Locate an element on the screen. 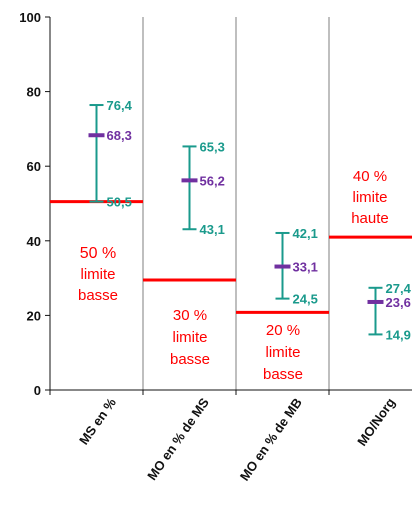  max-label: 27,4 is located at coordinates (399, 288).